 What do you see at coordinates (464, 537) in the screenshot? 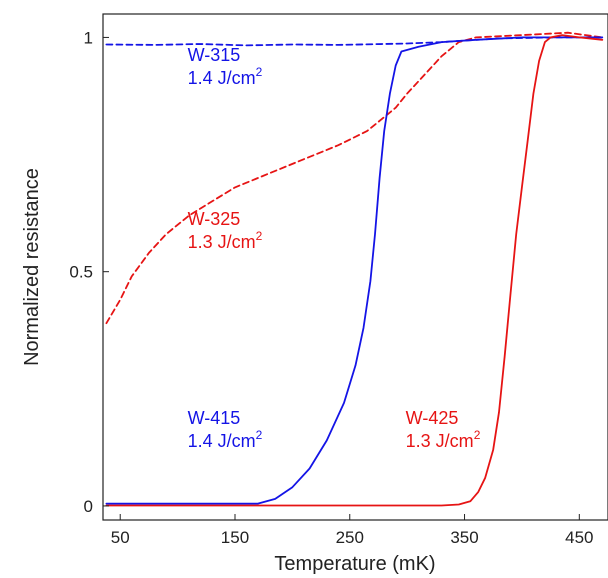
I see `x-tick-label: 350` at bounding box center [464, 537].